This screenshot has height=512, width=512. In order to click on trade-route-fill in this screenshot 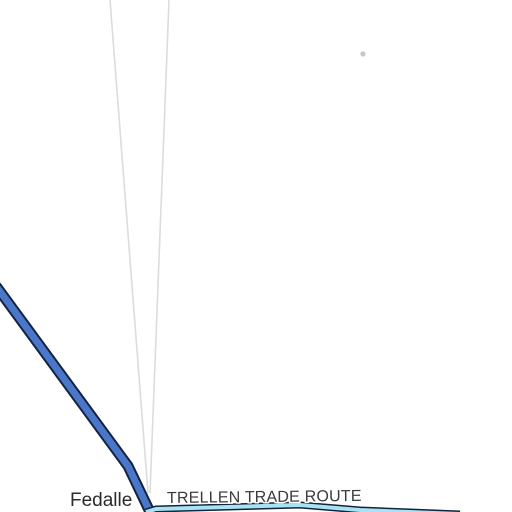, I will do `click(303, 507)`.